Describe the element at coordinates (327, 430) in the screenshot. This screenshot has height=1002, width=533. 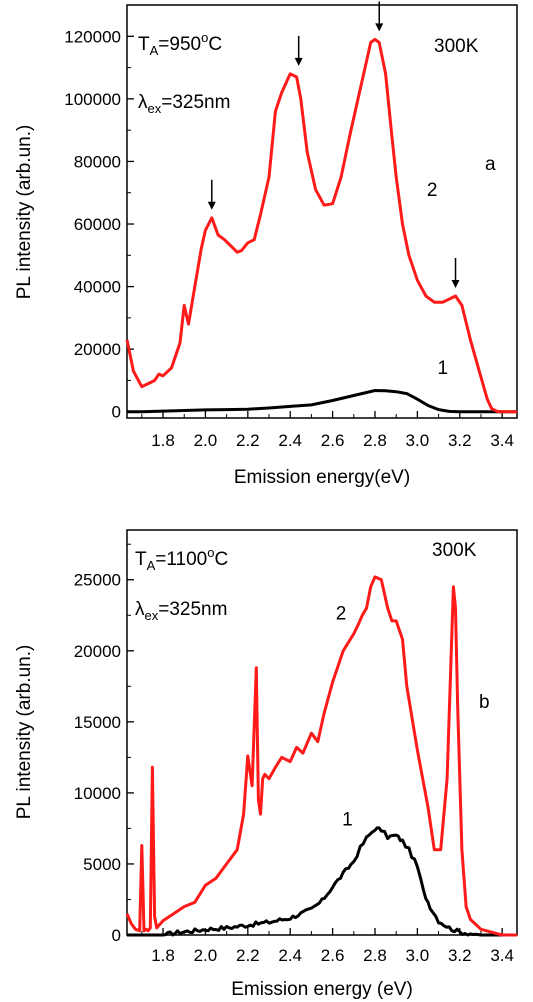
I see `x-ticks-a: 1.8 2.0 2.2 2.4 2.6 2.8 3.0 3.2 3.4` at that location.